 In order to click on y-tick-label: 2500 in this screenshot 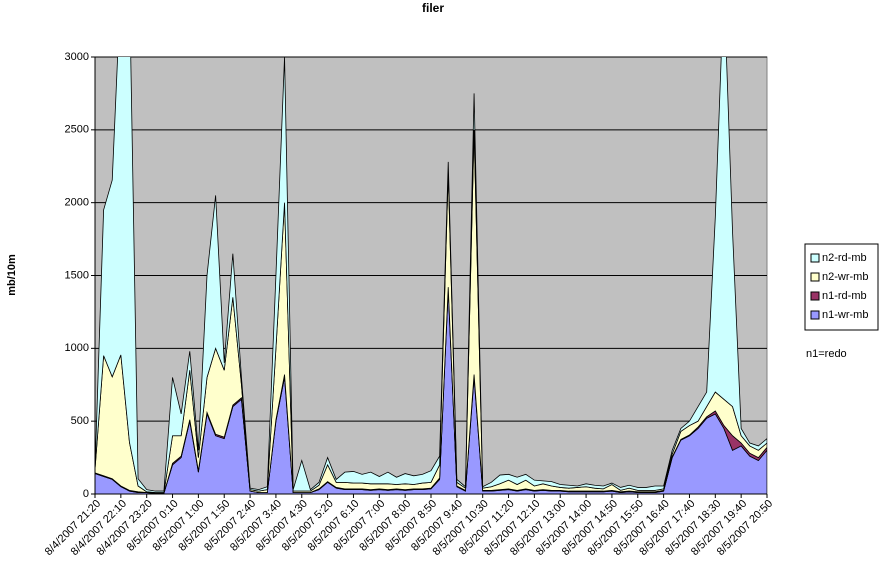, I will do `click(77, 130)`.